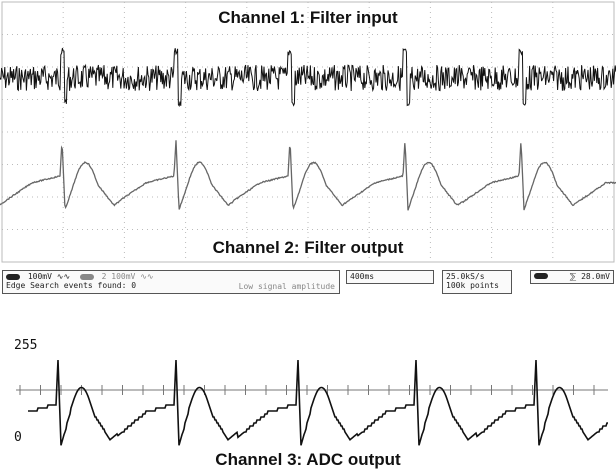 The width and height of the screenshot is (616, 470). What do you see at coordinates (308, 17) in the screenshot?
I see `channel-1-title: Channel 1: Filter input` at bounding box center [308, 17].